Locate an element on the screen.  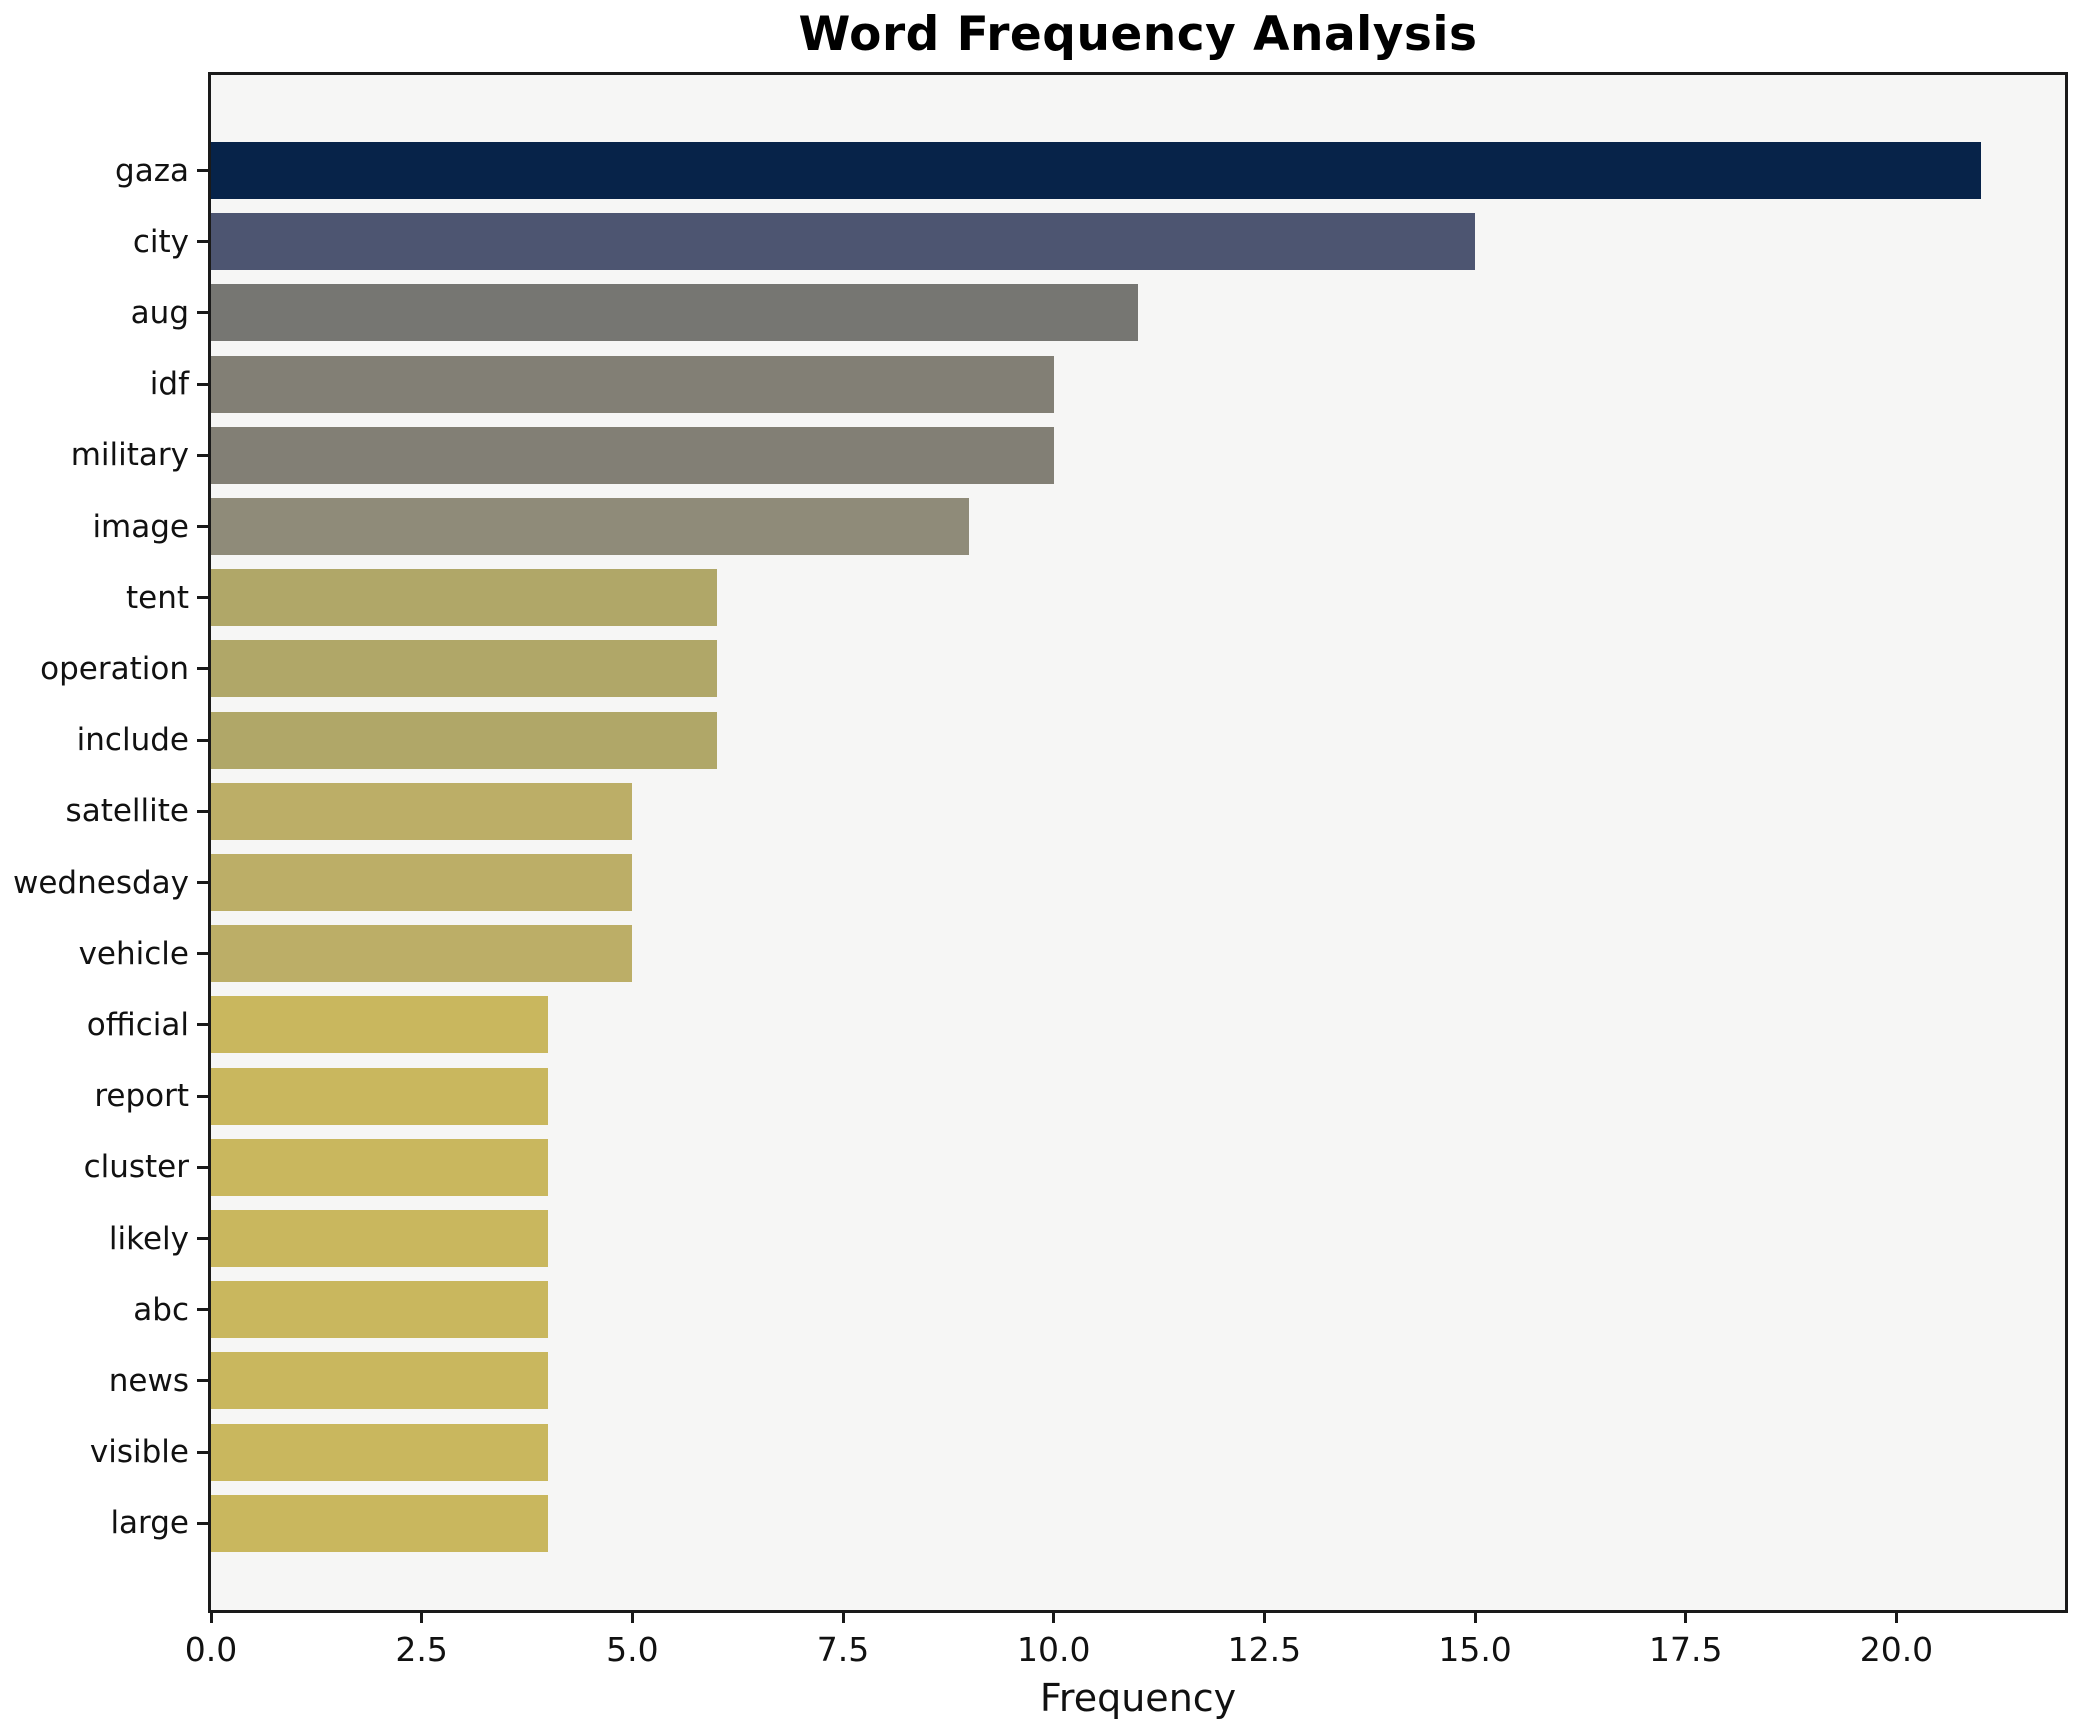
bar-city is located at coordinates (843, 242).